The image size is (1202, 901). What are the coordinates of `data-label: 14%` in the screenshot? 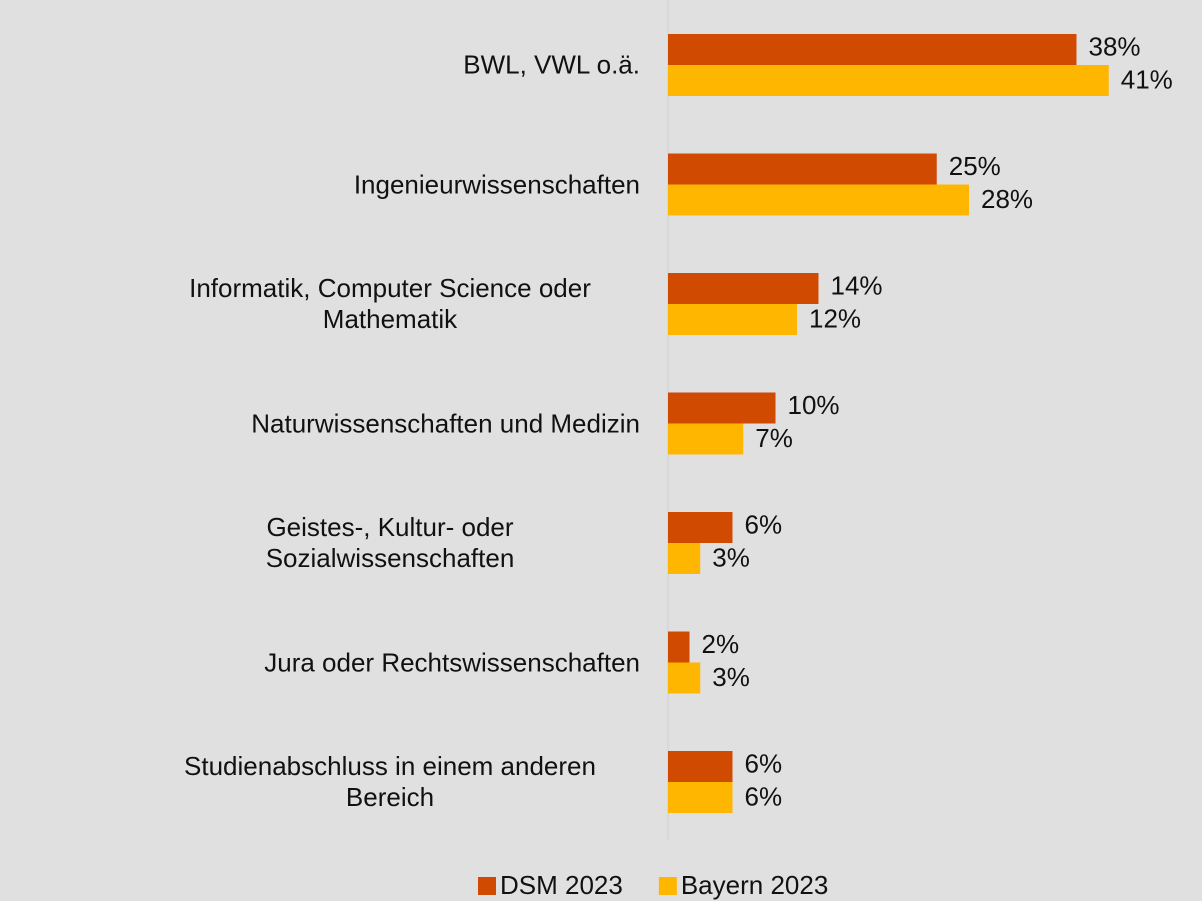 It's located at (857, 285).